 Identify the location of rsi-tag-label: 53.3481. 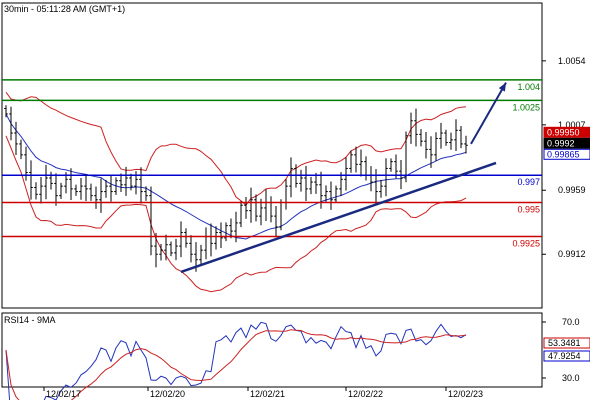
(564, 343).